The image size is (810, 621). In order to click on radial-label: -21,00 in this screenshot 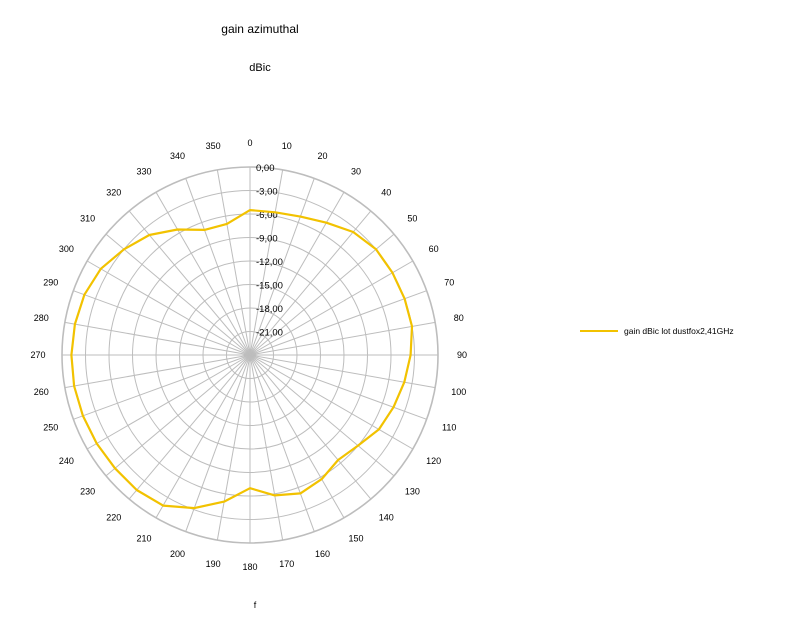, I will do `click(269, 333)`.